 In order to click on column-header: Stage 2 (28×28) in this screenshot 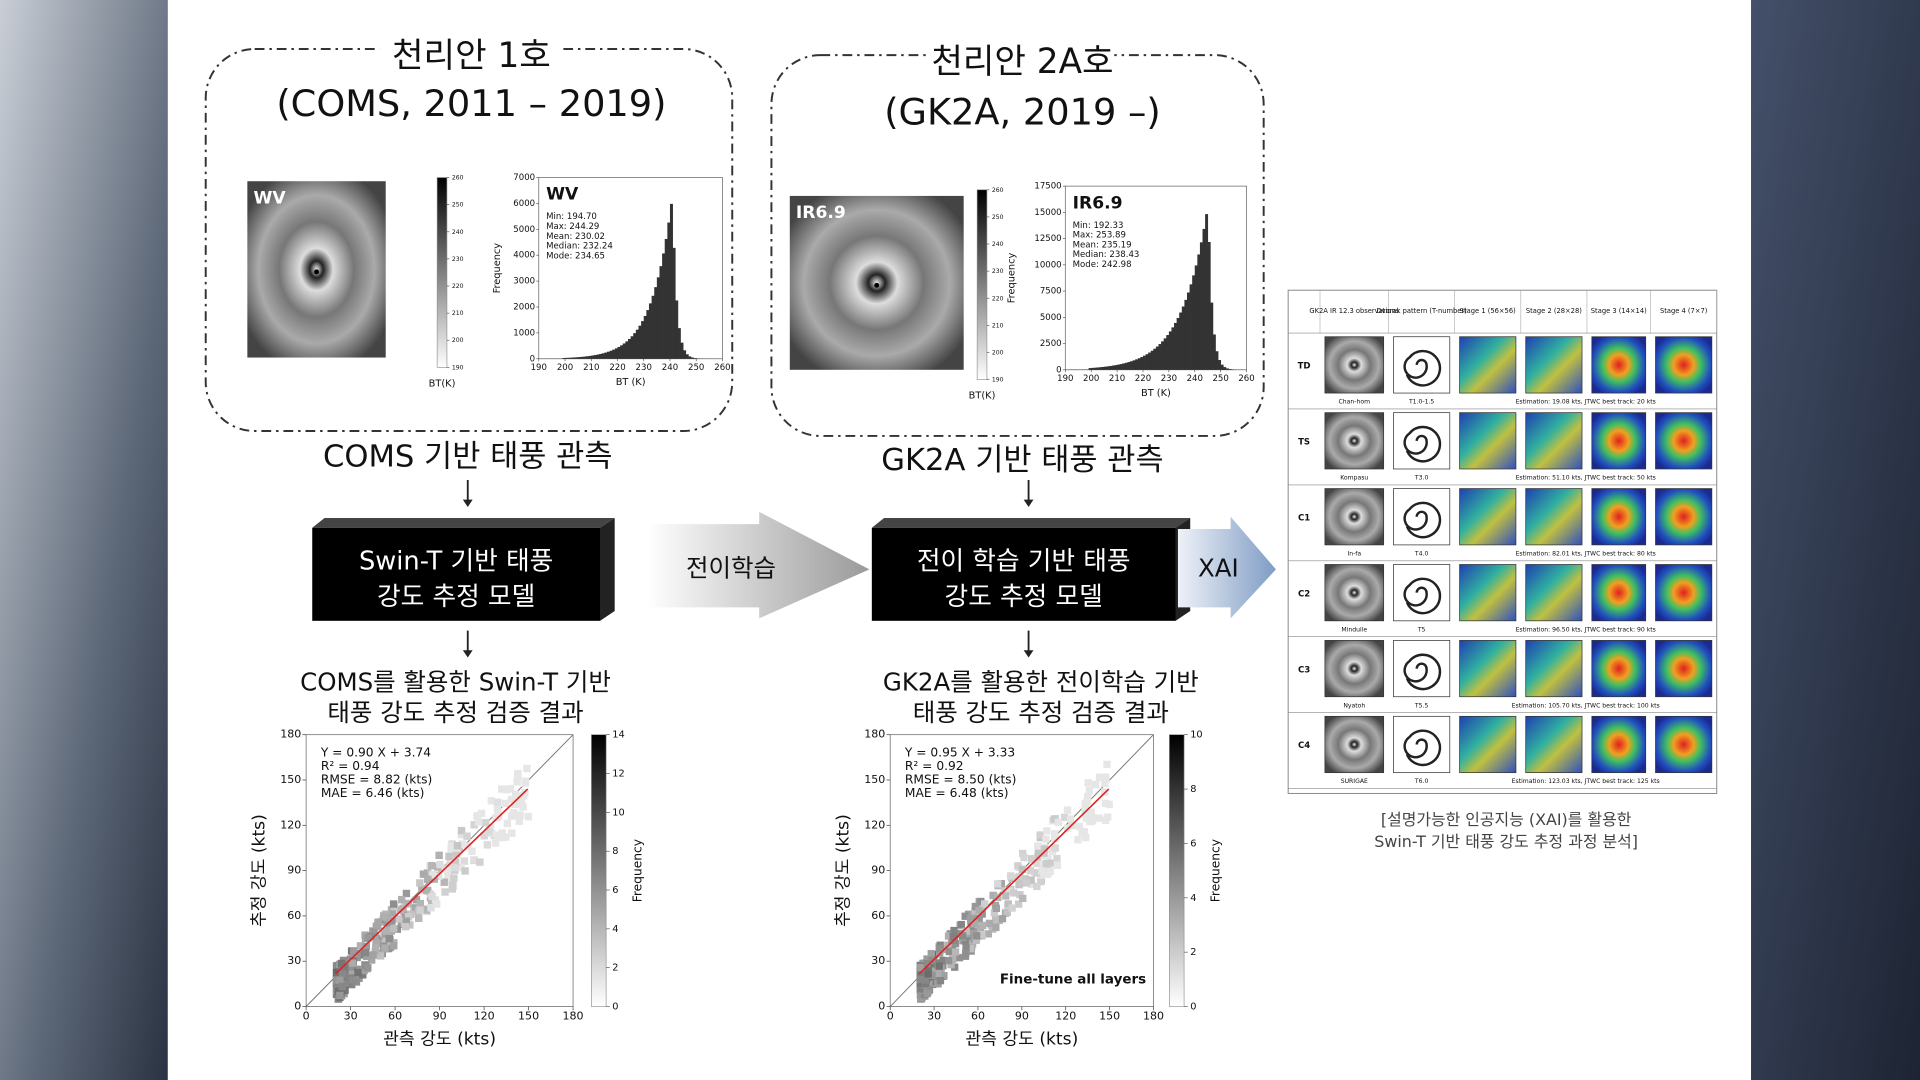, I will do `click(1554, 311)`.